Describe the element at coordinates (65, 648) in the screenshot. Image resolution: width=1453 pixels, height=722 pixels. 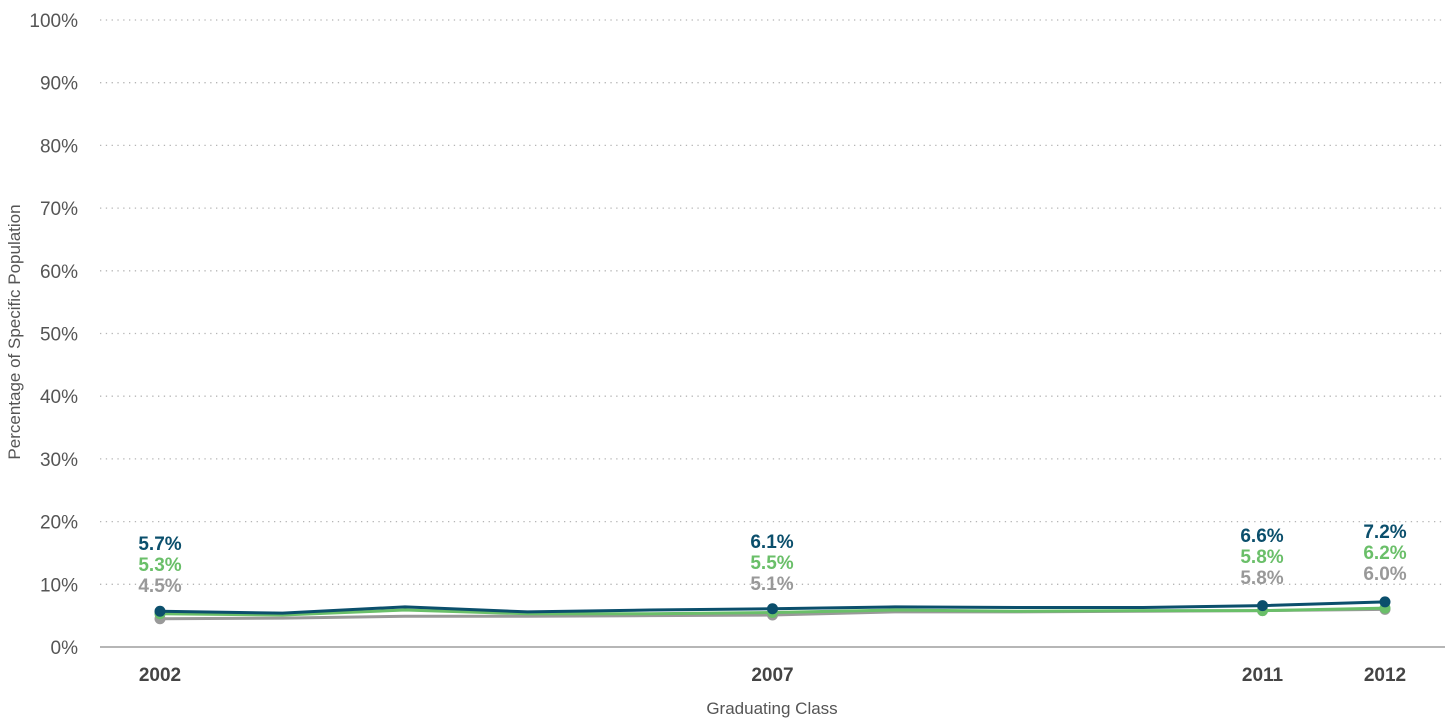
I see `y-tick-label: 0%` at that location.